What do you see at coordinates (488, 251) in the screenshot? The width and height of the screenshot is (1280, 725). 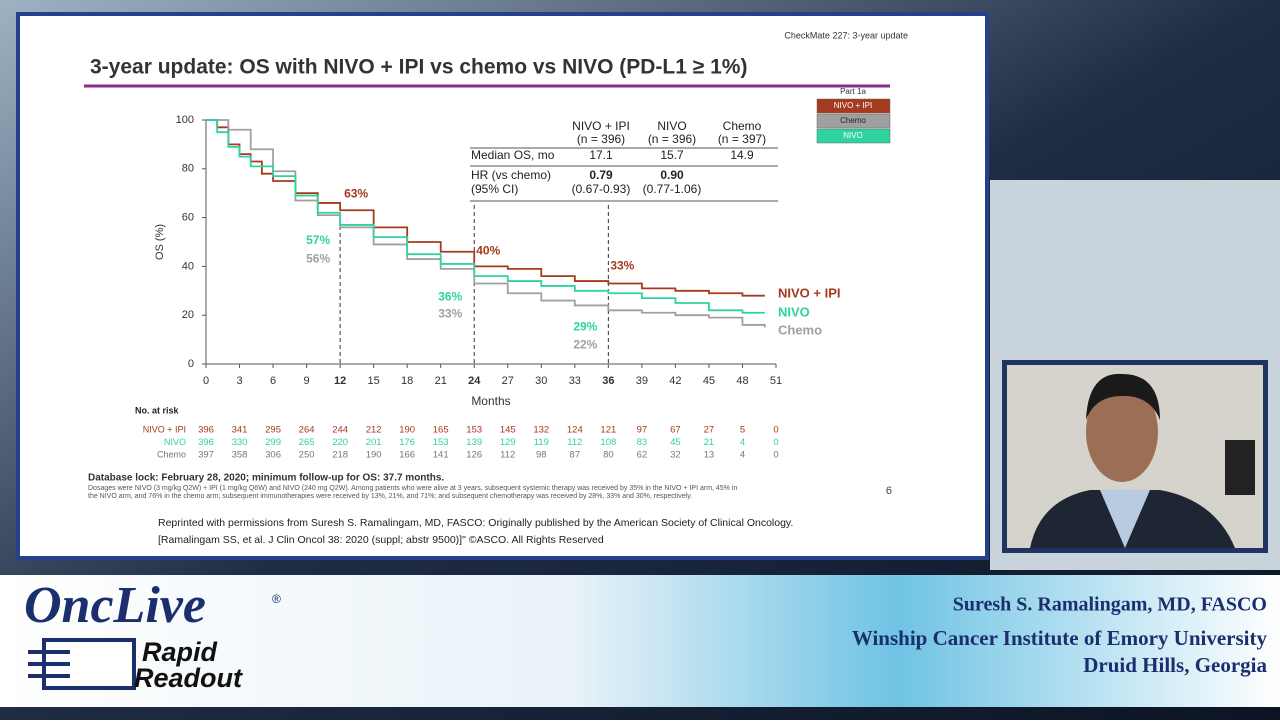 I see `annotation: 40%` at bounding box center [488, 251].